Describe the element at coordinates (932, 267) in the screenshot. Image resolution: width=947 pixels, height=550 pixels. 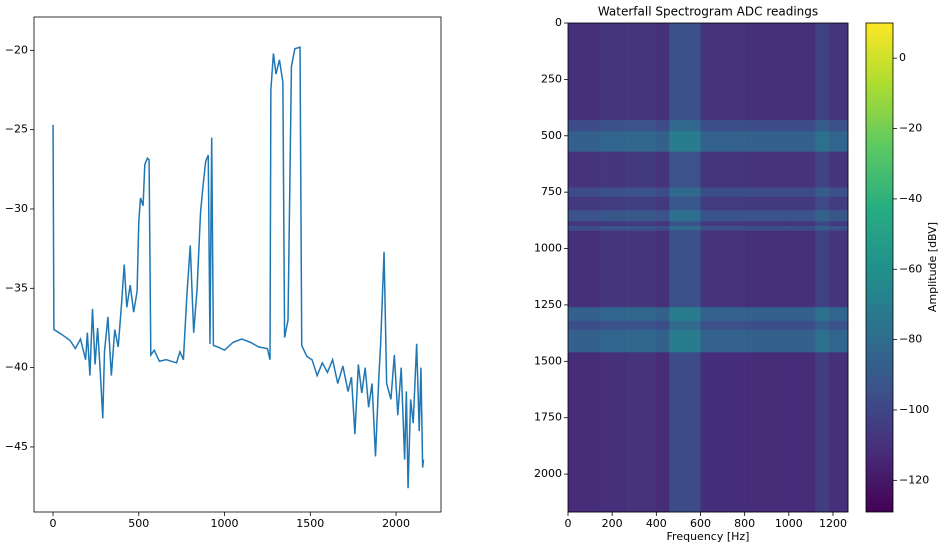
I see `colorbar-label: Amplitude [dBV]` at that location.